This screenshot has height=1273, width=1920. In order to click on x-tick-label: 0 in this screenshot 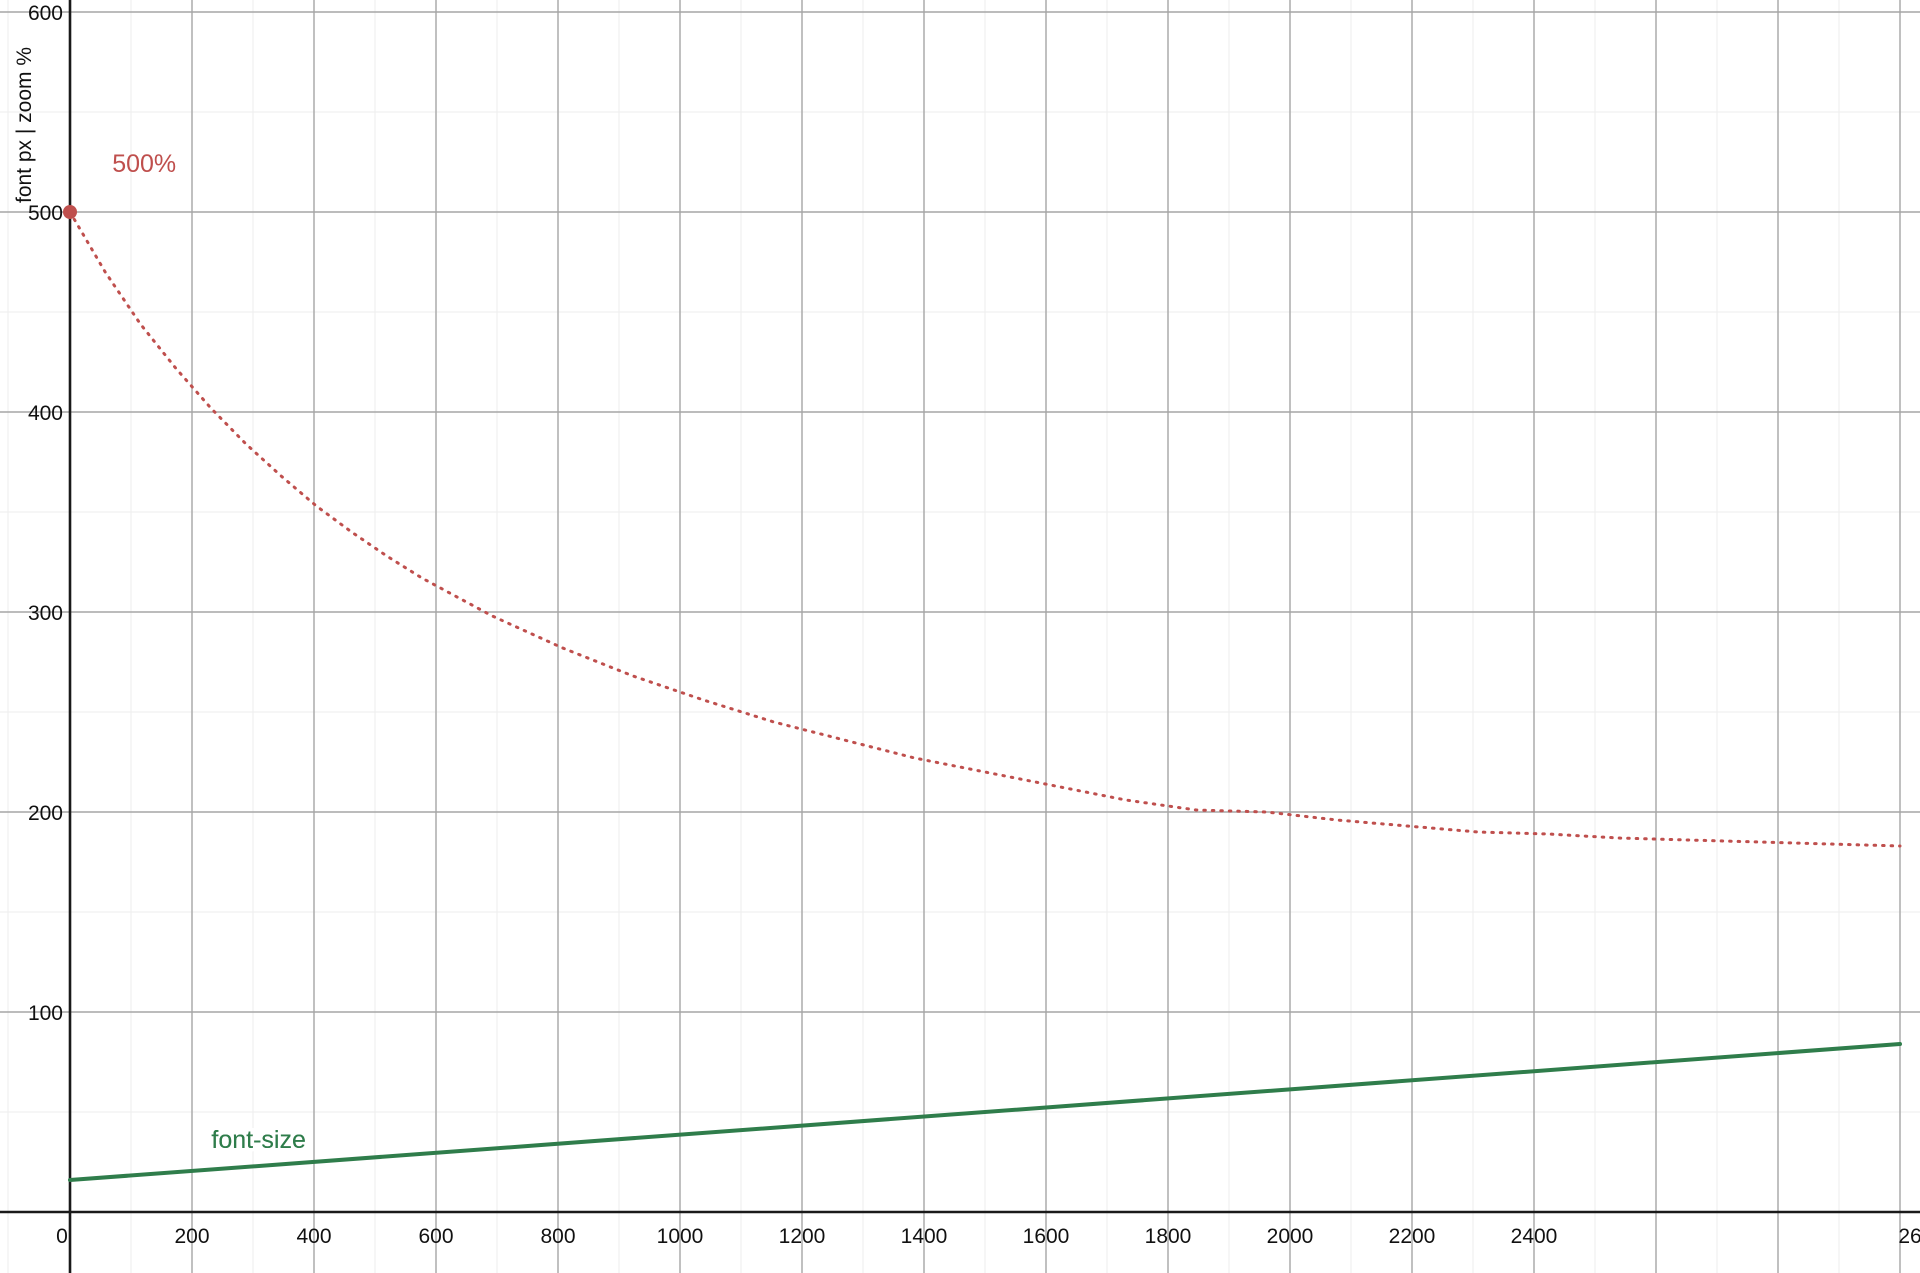, I will do `click(62, 1236)`.